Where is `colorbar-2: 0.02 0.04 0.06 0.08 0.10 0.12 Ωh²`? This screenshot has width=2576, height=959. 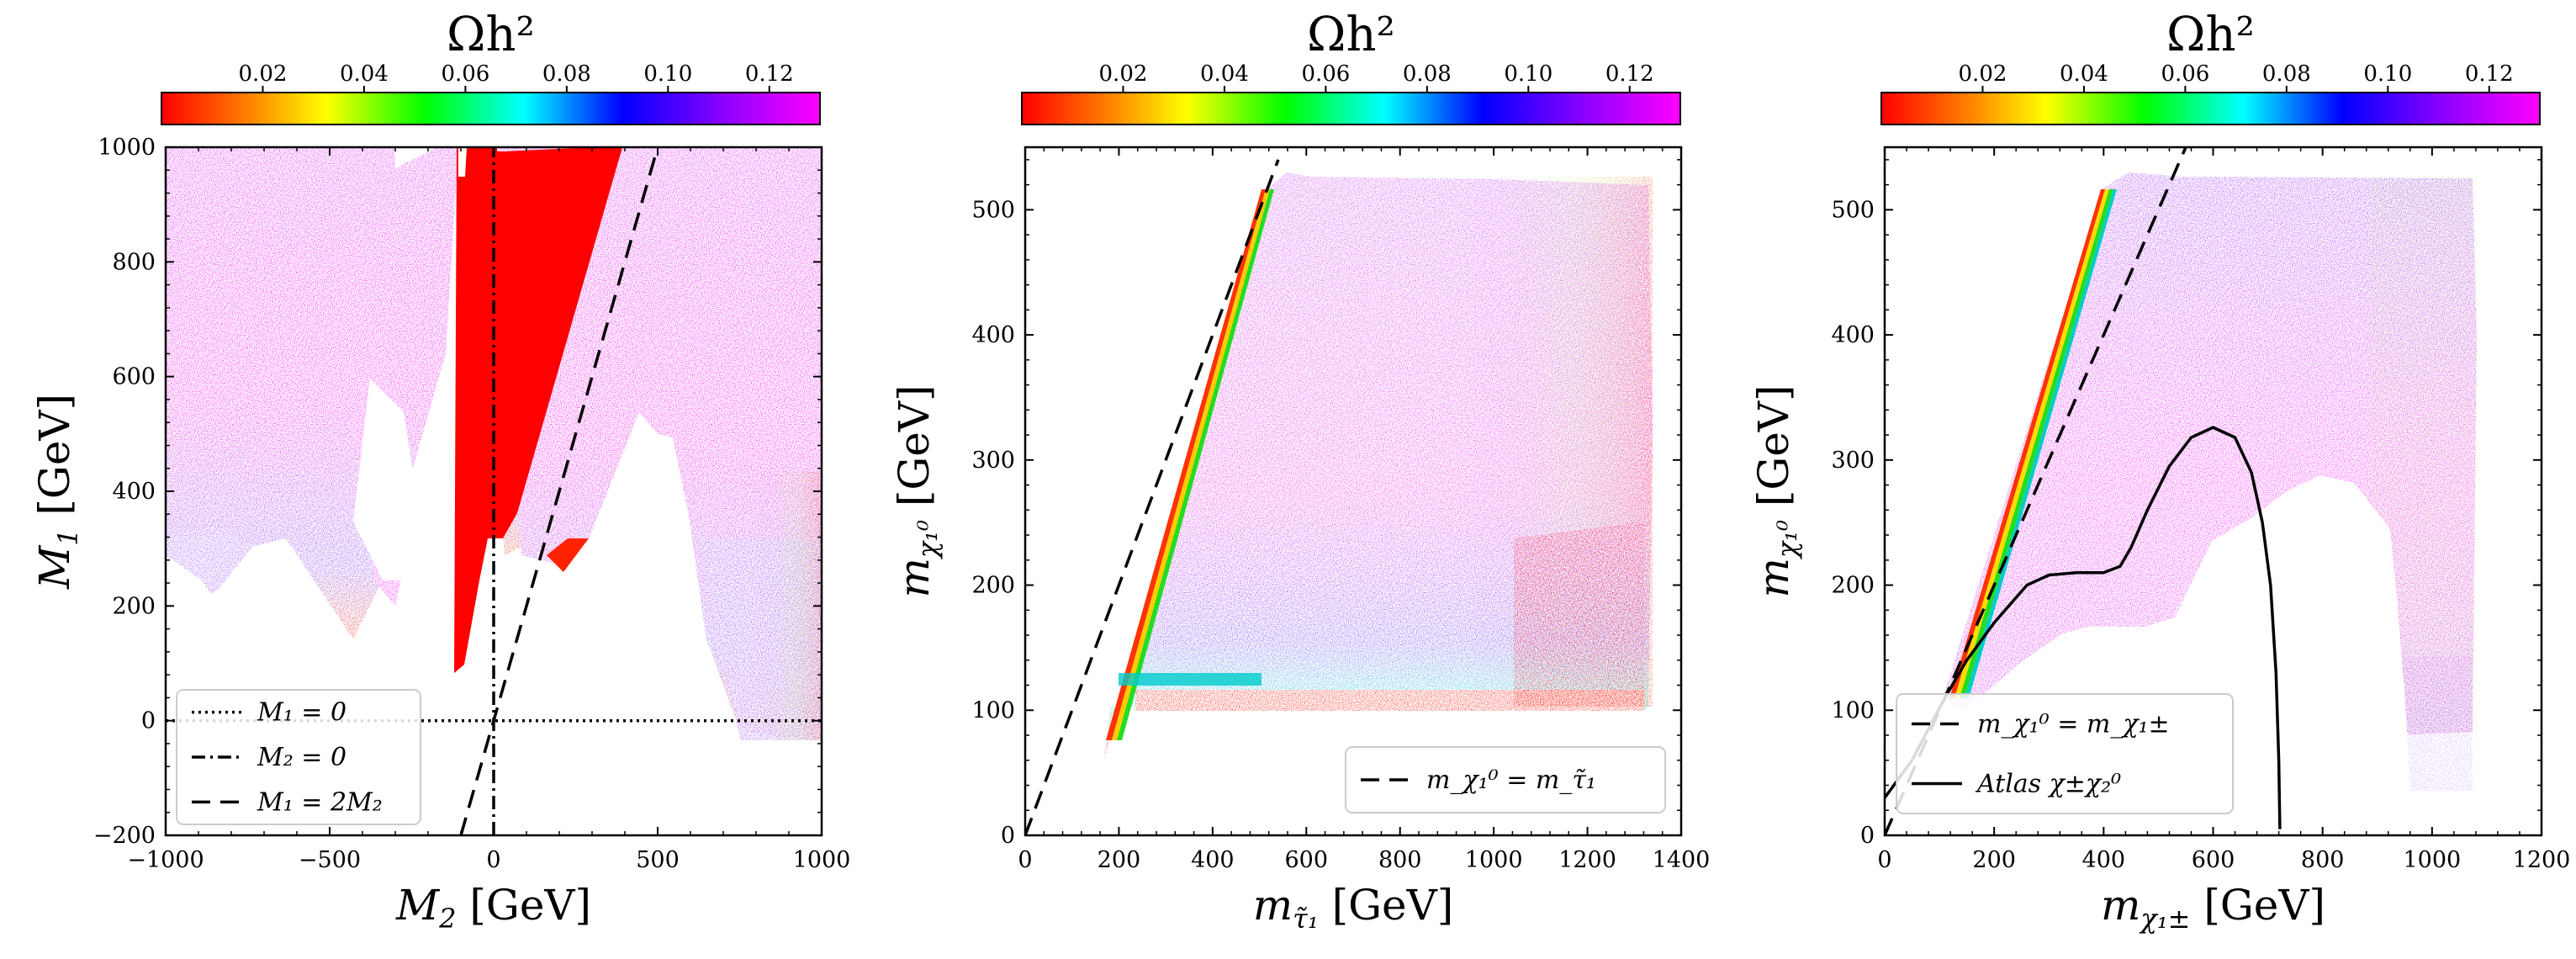 colorbar-2: 0.02 0.04 0.06 0.08 0.10 0.12 Ωh² is located at coordinates (1351, 66).